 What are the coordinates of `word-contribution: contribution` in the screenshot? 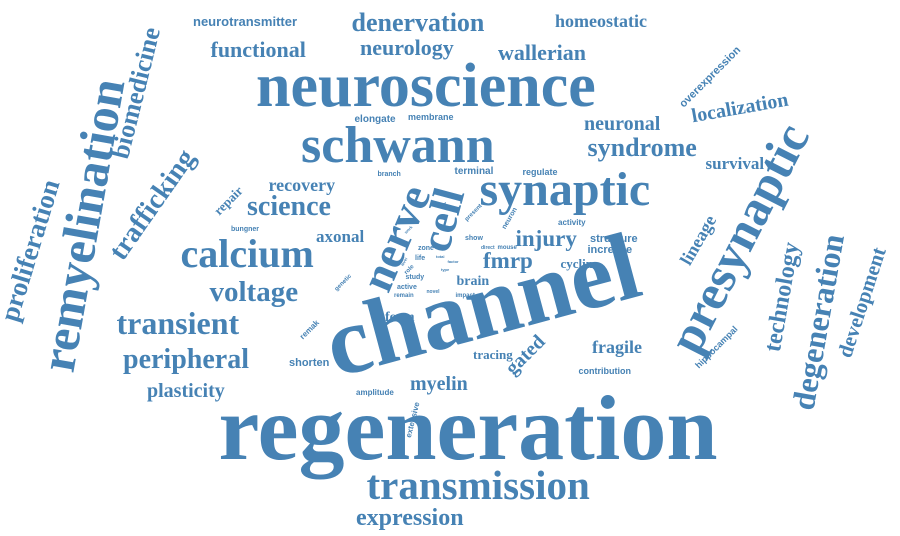 It's located at (605, 370).